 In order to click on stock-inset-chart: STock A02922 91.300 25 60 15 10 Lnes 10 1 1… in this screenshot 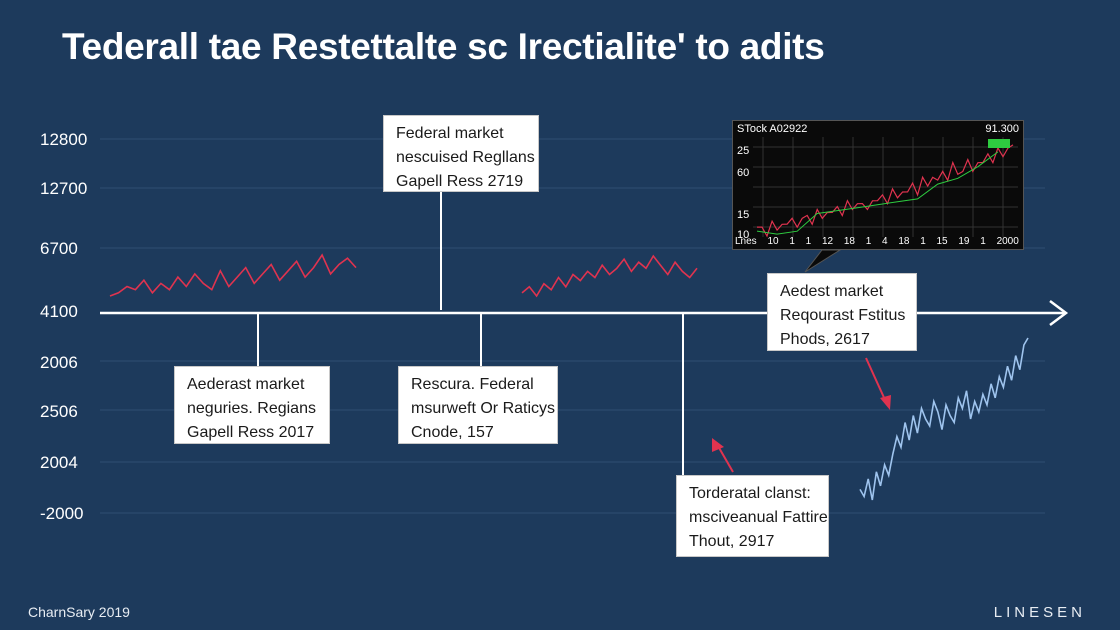, I will do `click(878, 185)`.